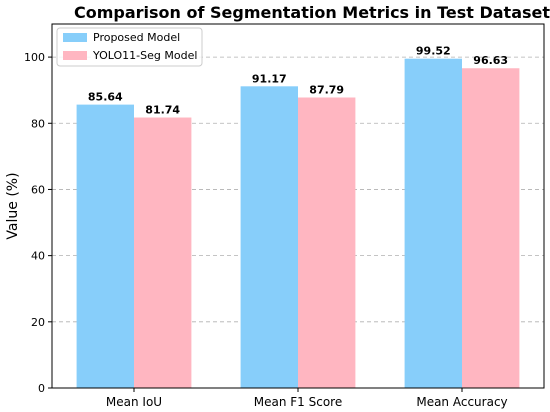 The width and height of the screenshot is (550, 412). I want to click on y-tick-label: 80, so click(38, 123).